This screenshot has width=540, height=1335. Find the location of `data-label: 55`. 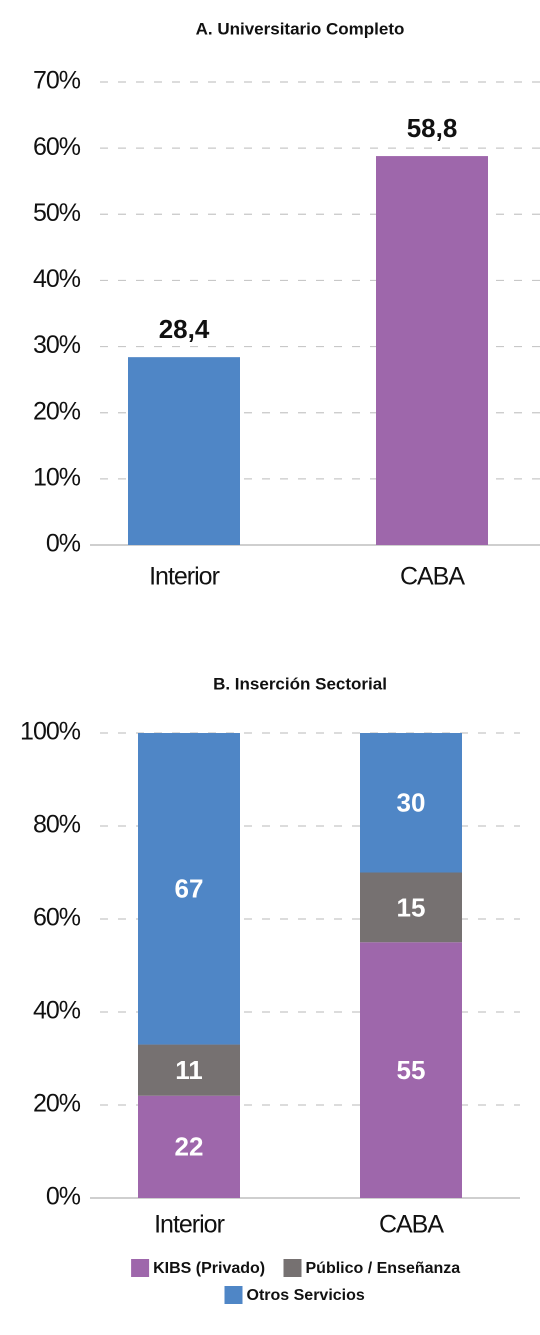

data-label: 55 is located at coordinates (411, 1070).